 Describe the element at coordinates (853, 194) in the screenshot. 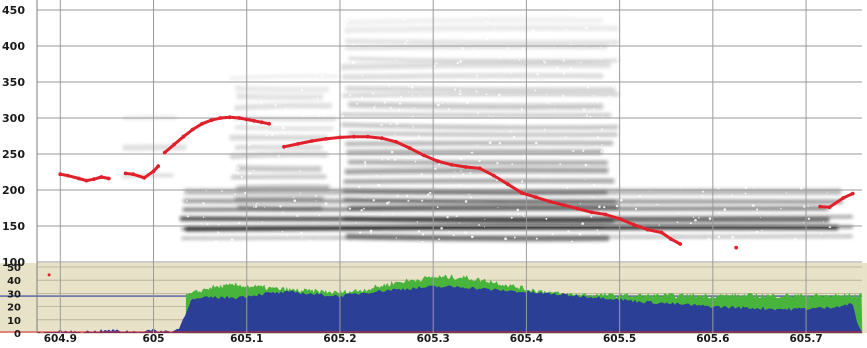

I see `pitch-point` at that location.